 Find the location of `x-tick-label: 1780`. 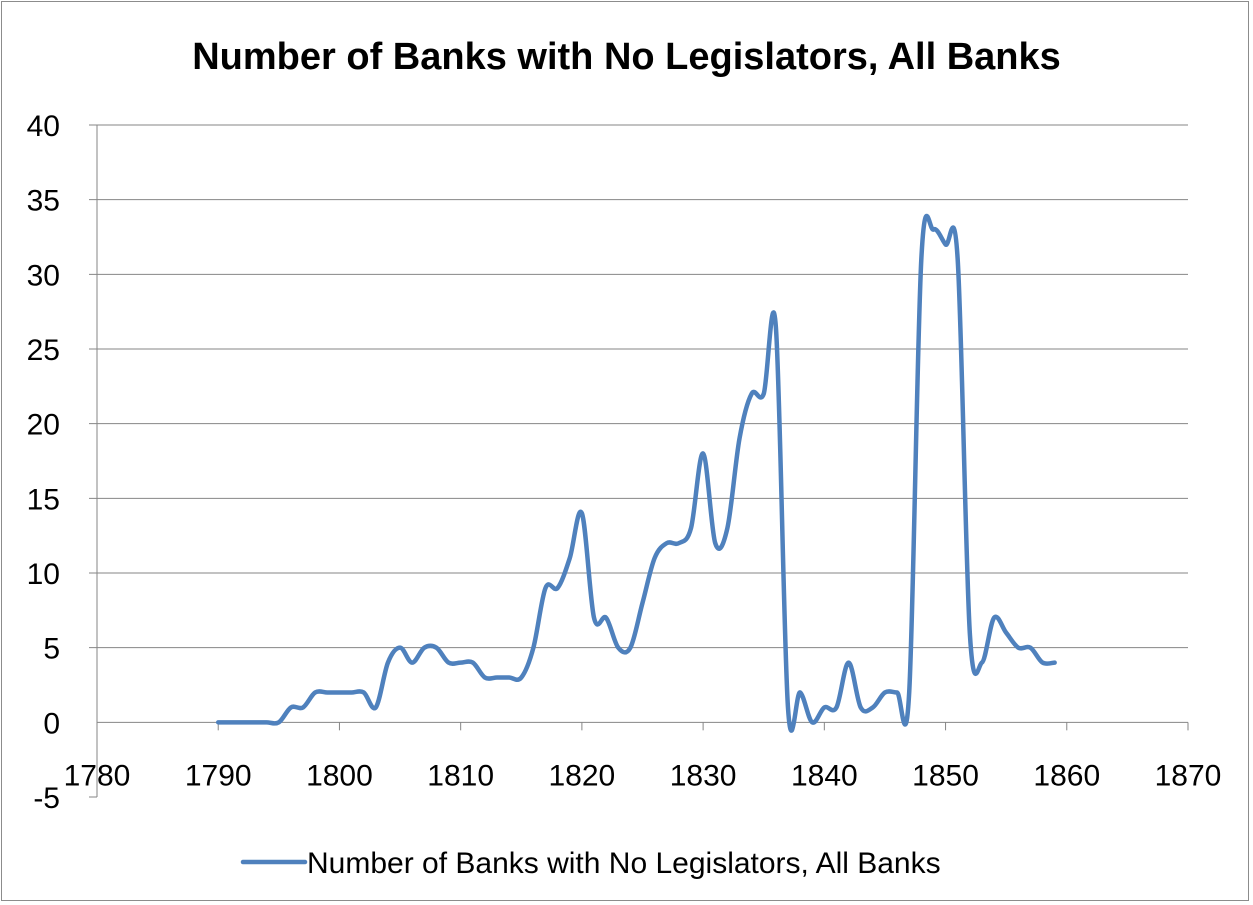

x-tick-label: 1780 is located at coordinates (97, 775).